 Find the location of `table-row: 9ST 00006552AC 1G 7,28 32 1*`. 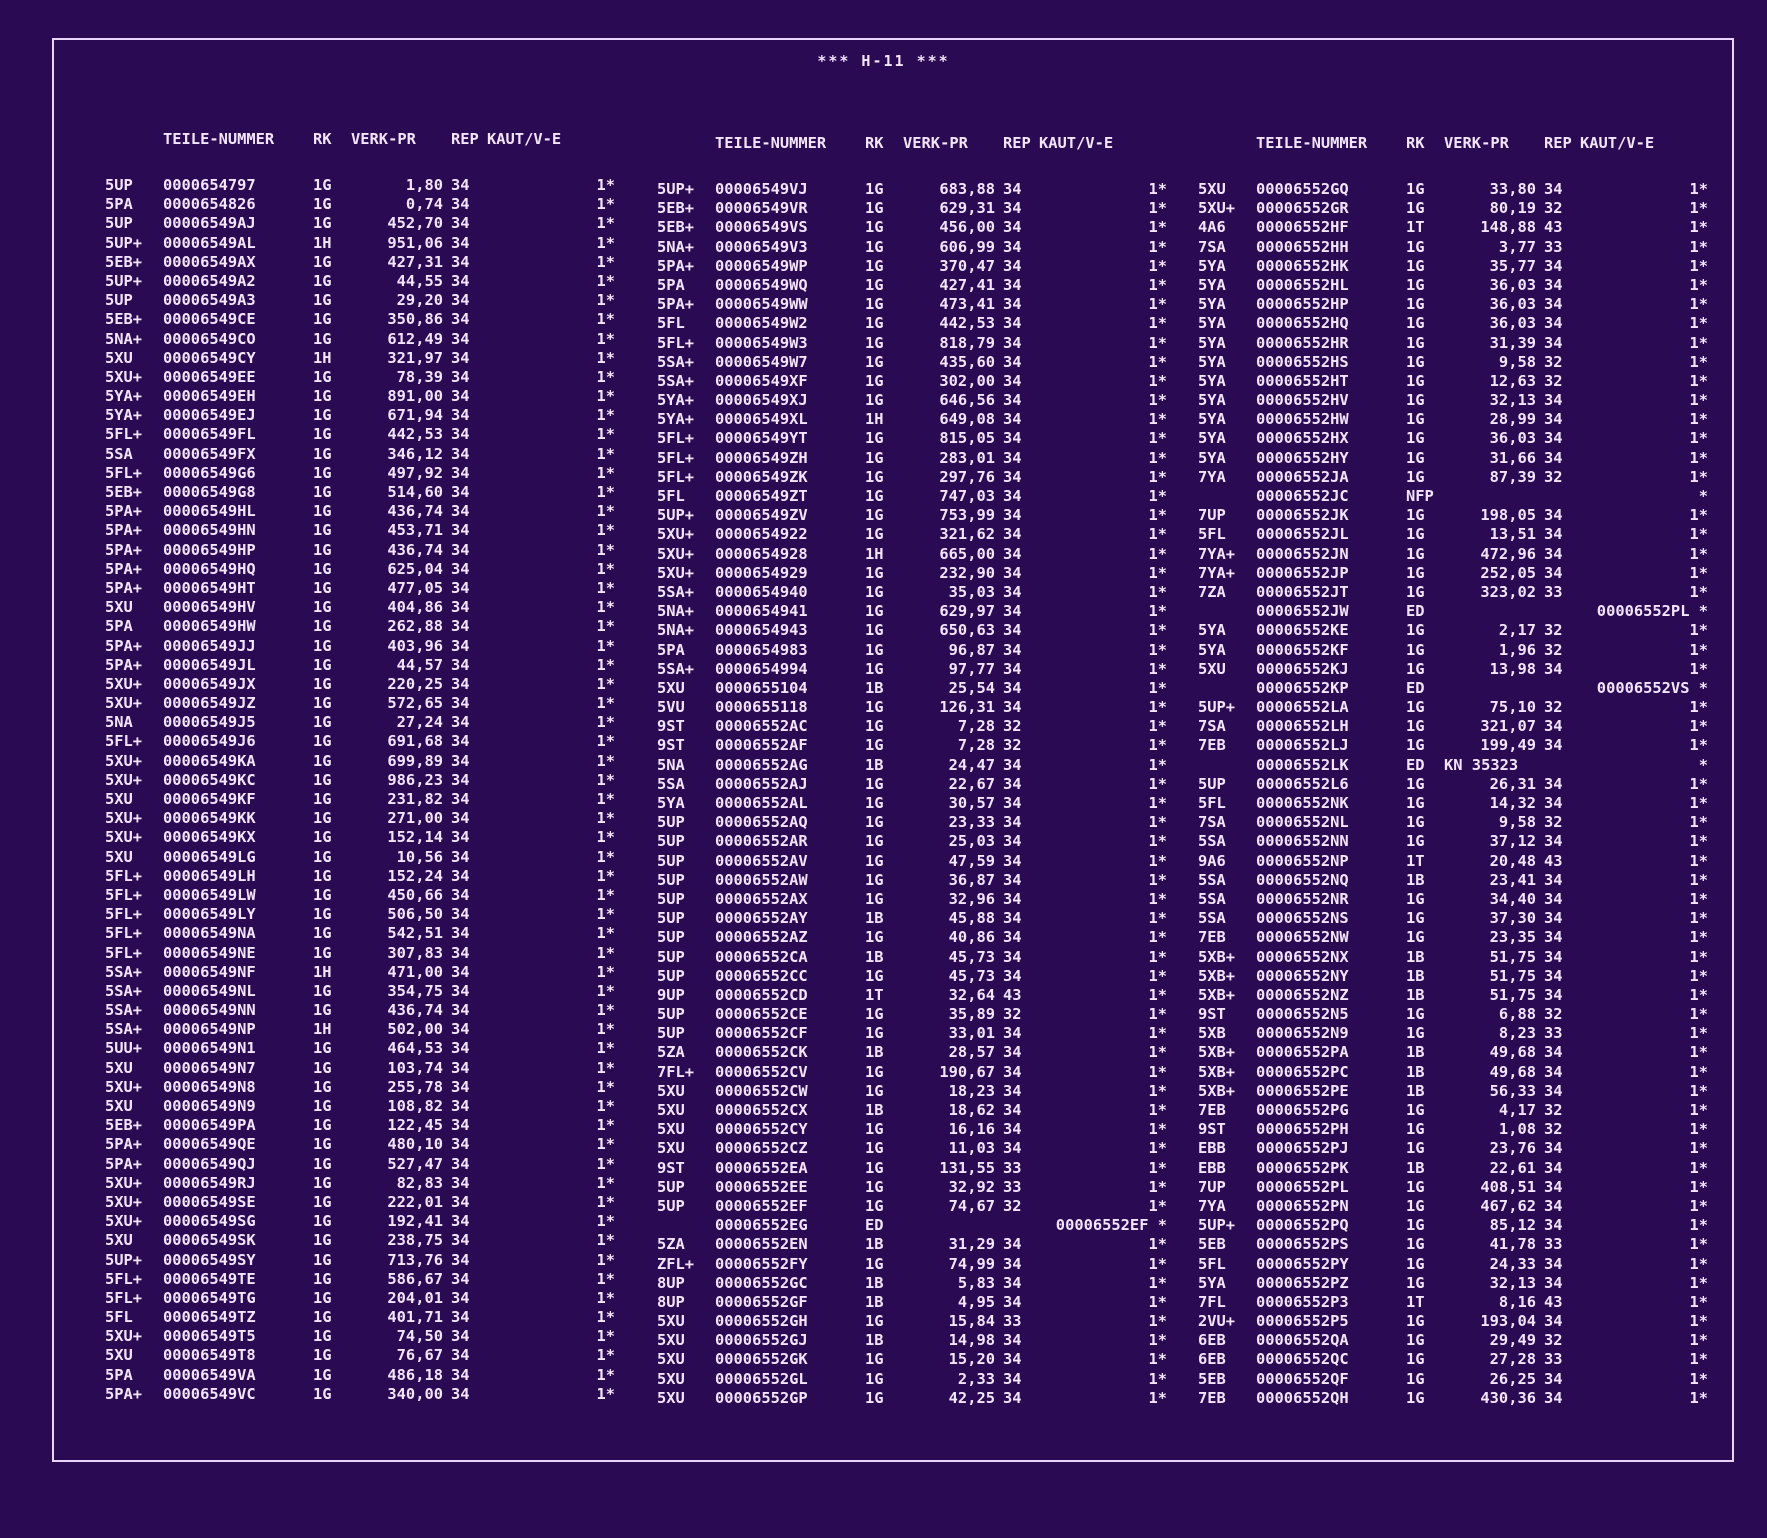

table-row: 9ST 00006552AC 1G 7,28 32 1* is located at coordinates (922, 726).